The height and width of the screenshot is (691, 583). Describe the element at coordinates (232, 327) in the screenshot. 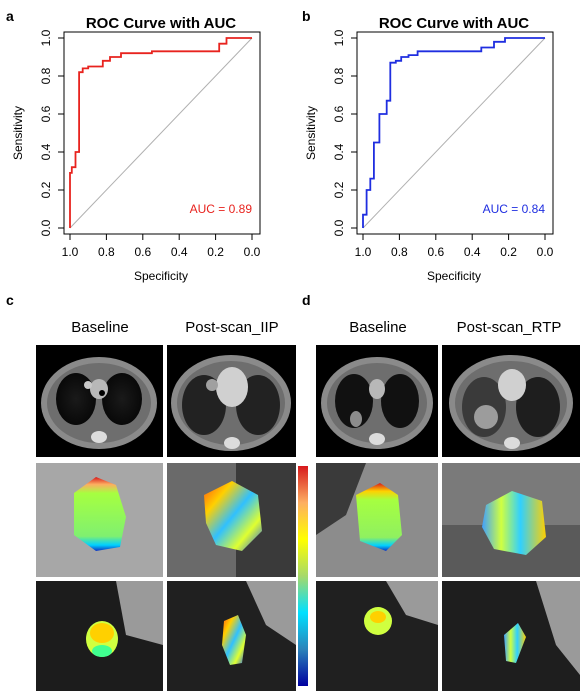

I see `panel-c-postscan-label: Post-scan_IIP` at that location.